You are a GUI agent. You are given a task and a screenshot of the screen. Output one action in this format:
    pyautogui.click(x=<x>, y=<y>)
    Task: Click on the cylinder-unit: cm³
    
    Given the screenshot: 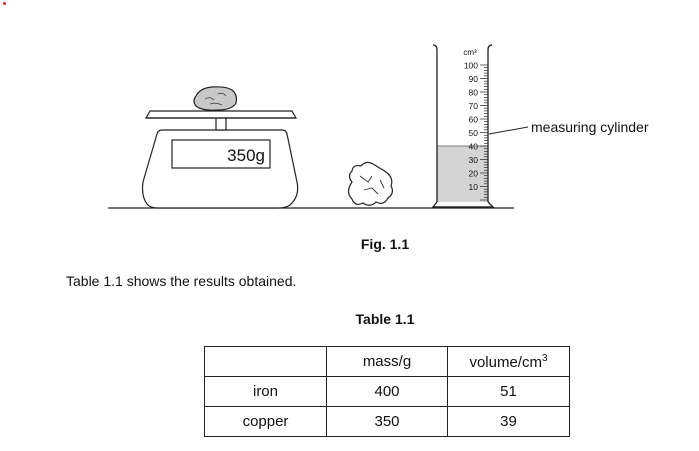 What is the action you would take?
    pyautogui.click(x=470, y=52)
    